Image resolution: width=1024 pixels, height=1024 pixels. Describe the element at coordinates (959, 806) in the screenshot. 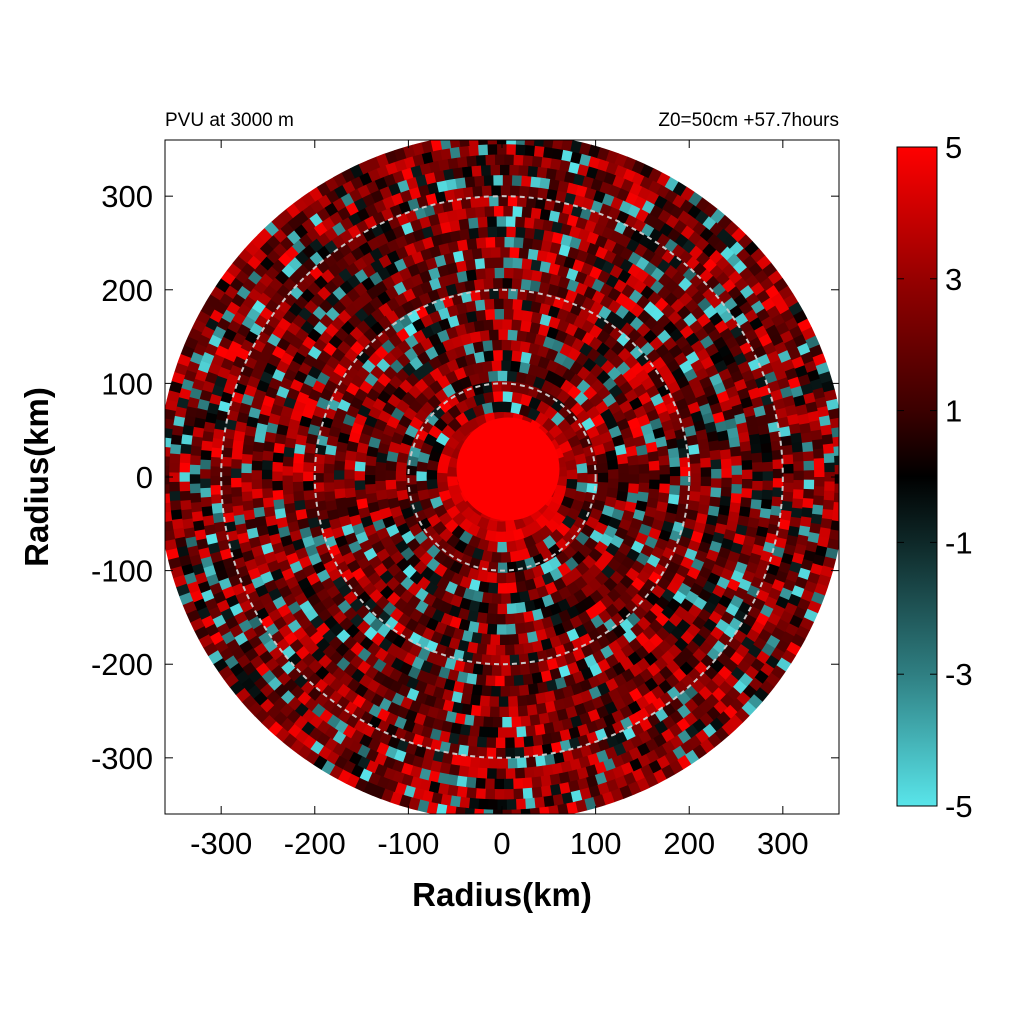

I see `colorbar-tick-label: -5` at that location.